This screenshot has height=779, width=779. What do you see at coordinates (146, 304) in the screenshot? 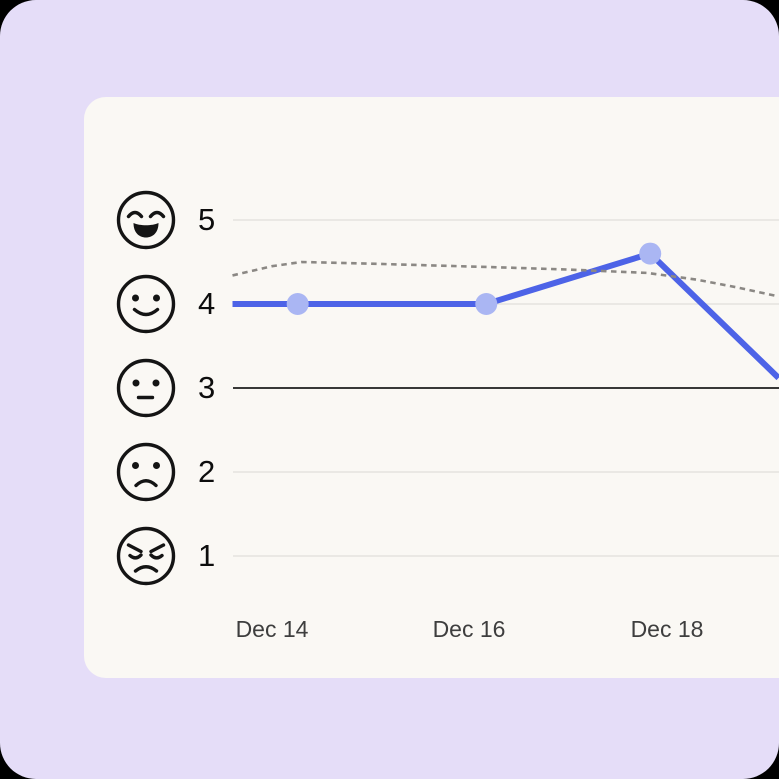
I see `face-smile-icon` at bounding box center [146, 304].